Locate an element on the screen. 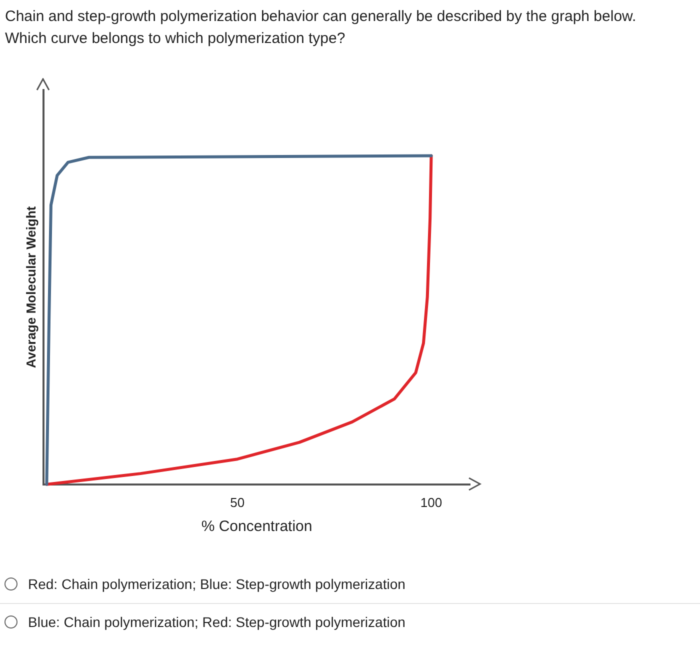 This screenshot has width=700, height=656. text: Blue: Chain polymerization; Red: Step-growth polymerization is located at coordinates (217, 622).